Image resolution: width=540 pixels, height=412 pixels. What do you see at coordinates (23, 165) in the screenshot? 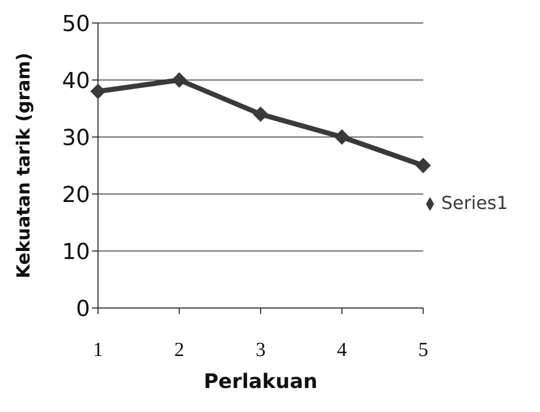
I see `y-axis-title: Kekuatan tarik (gram)` at bounding box center [23, 165].